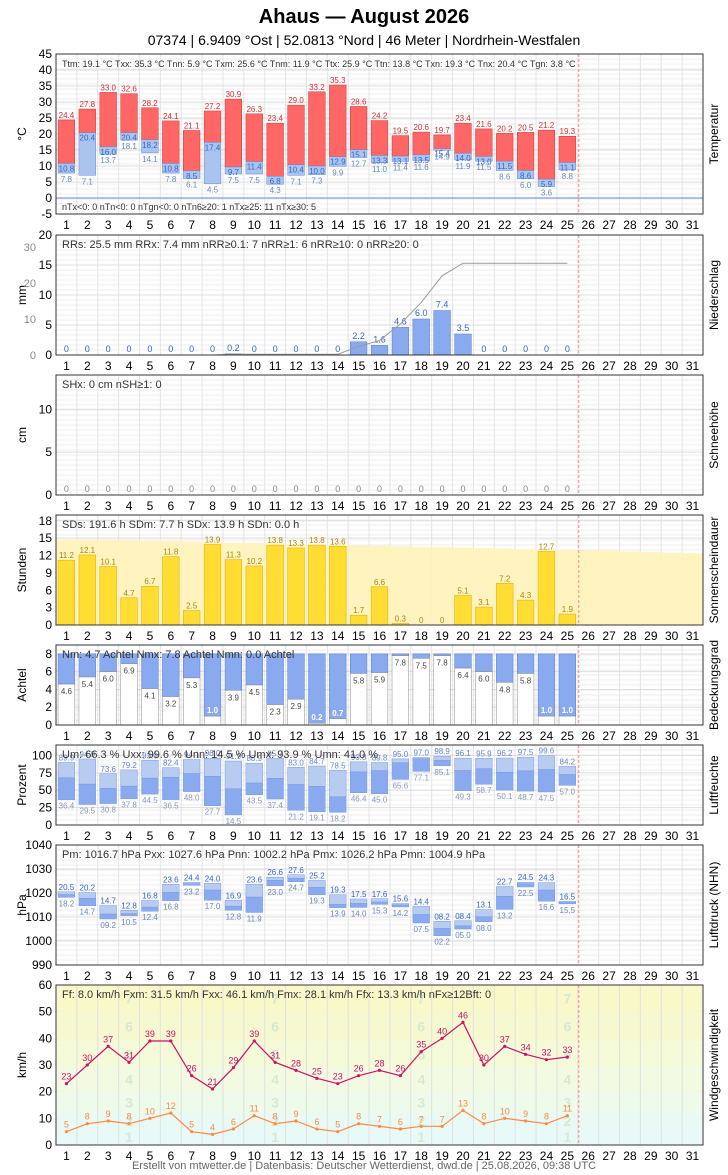 This screenshot has width=728, height=1175. I want to click on tmin-label: 7.8, so click(67, 179).